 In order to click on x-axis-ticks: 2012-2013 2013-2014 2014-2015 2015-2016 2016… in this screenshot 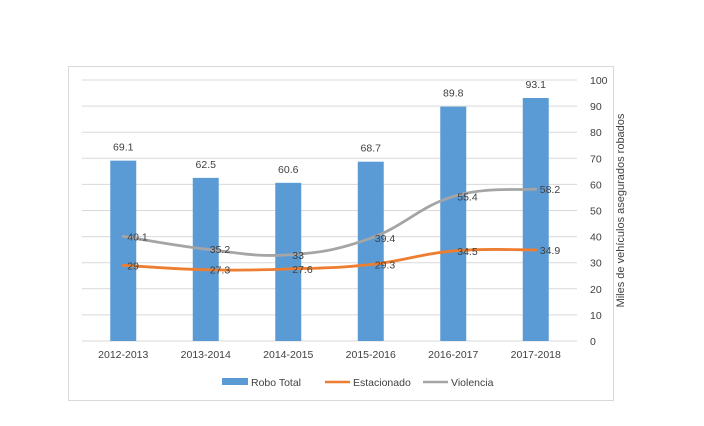, I will do `click(329, 355)`.